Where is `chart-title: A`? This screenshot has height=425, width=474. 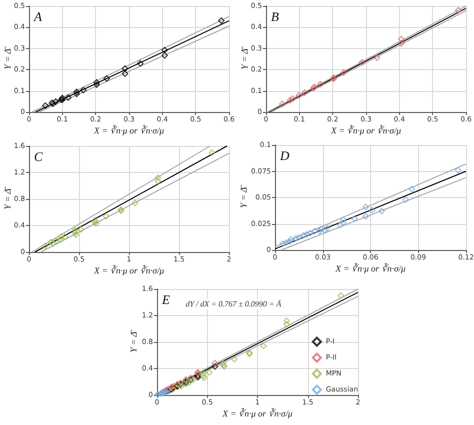
chart-title: A is located at coordinates (37, 16).